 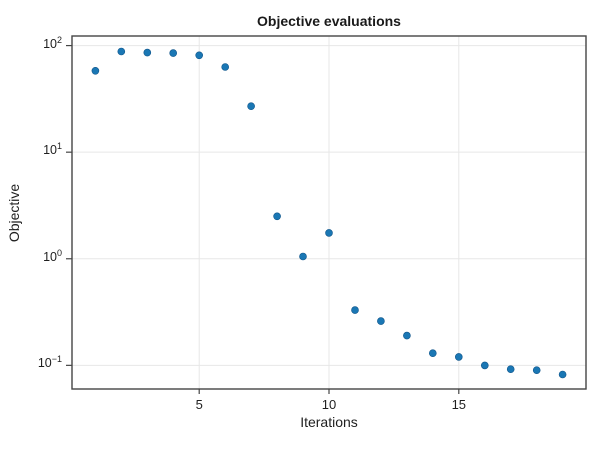 What do you see at coordinates (52, 42) in the screenshot?
I see `y-tick-label: 10²` at bounding box center [52, 42].